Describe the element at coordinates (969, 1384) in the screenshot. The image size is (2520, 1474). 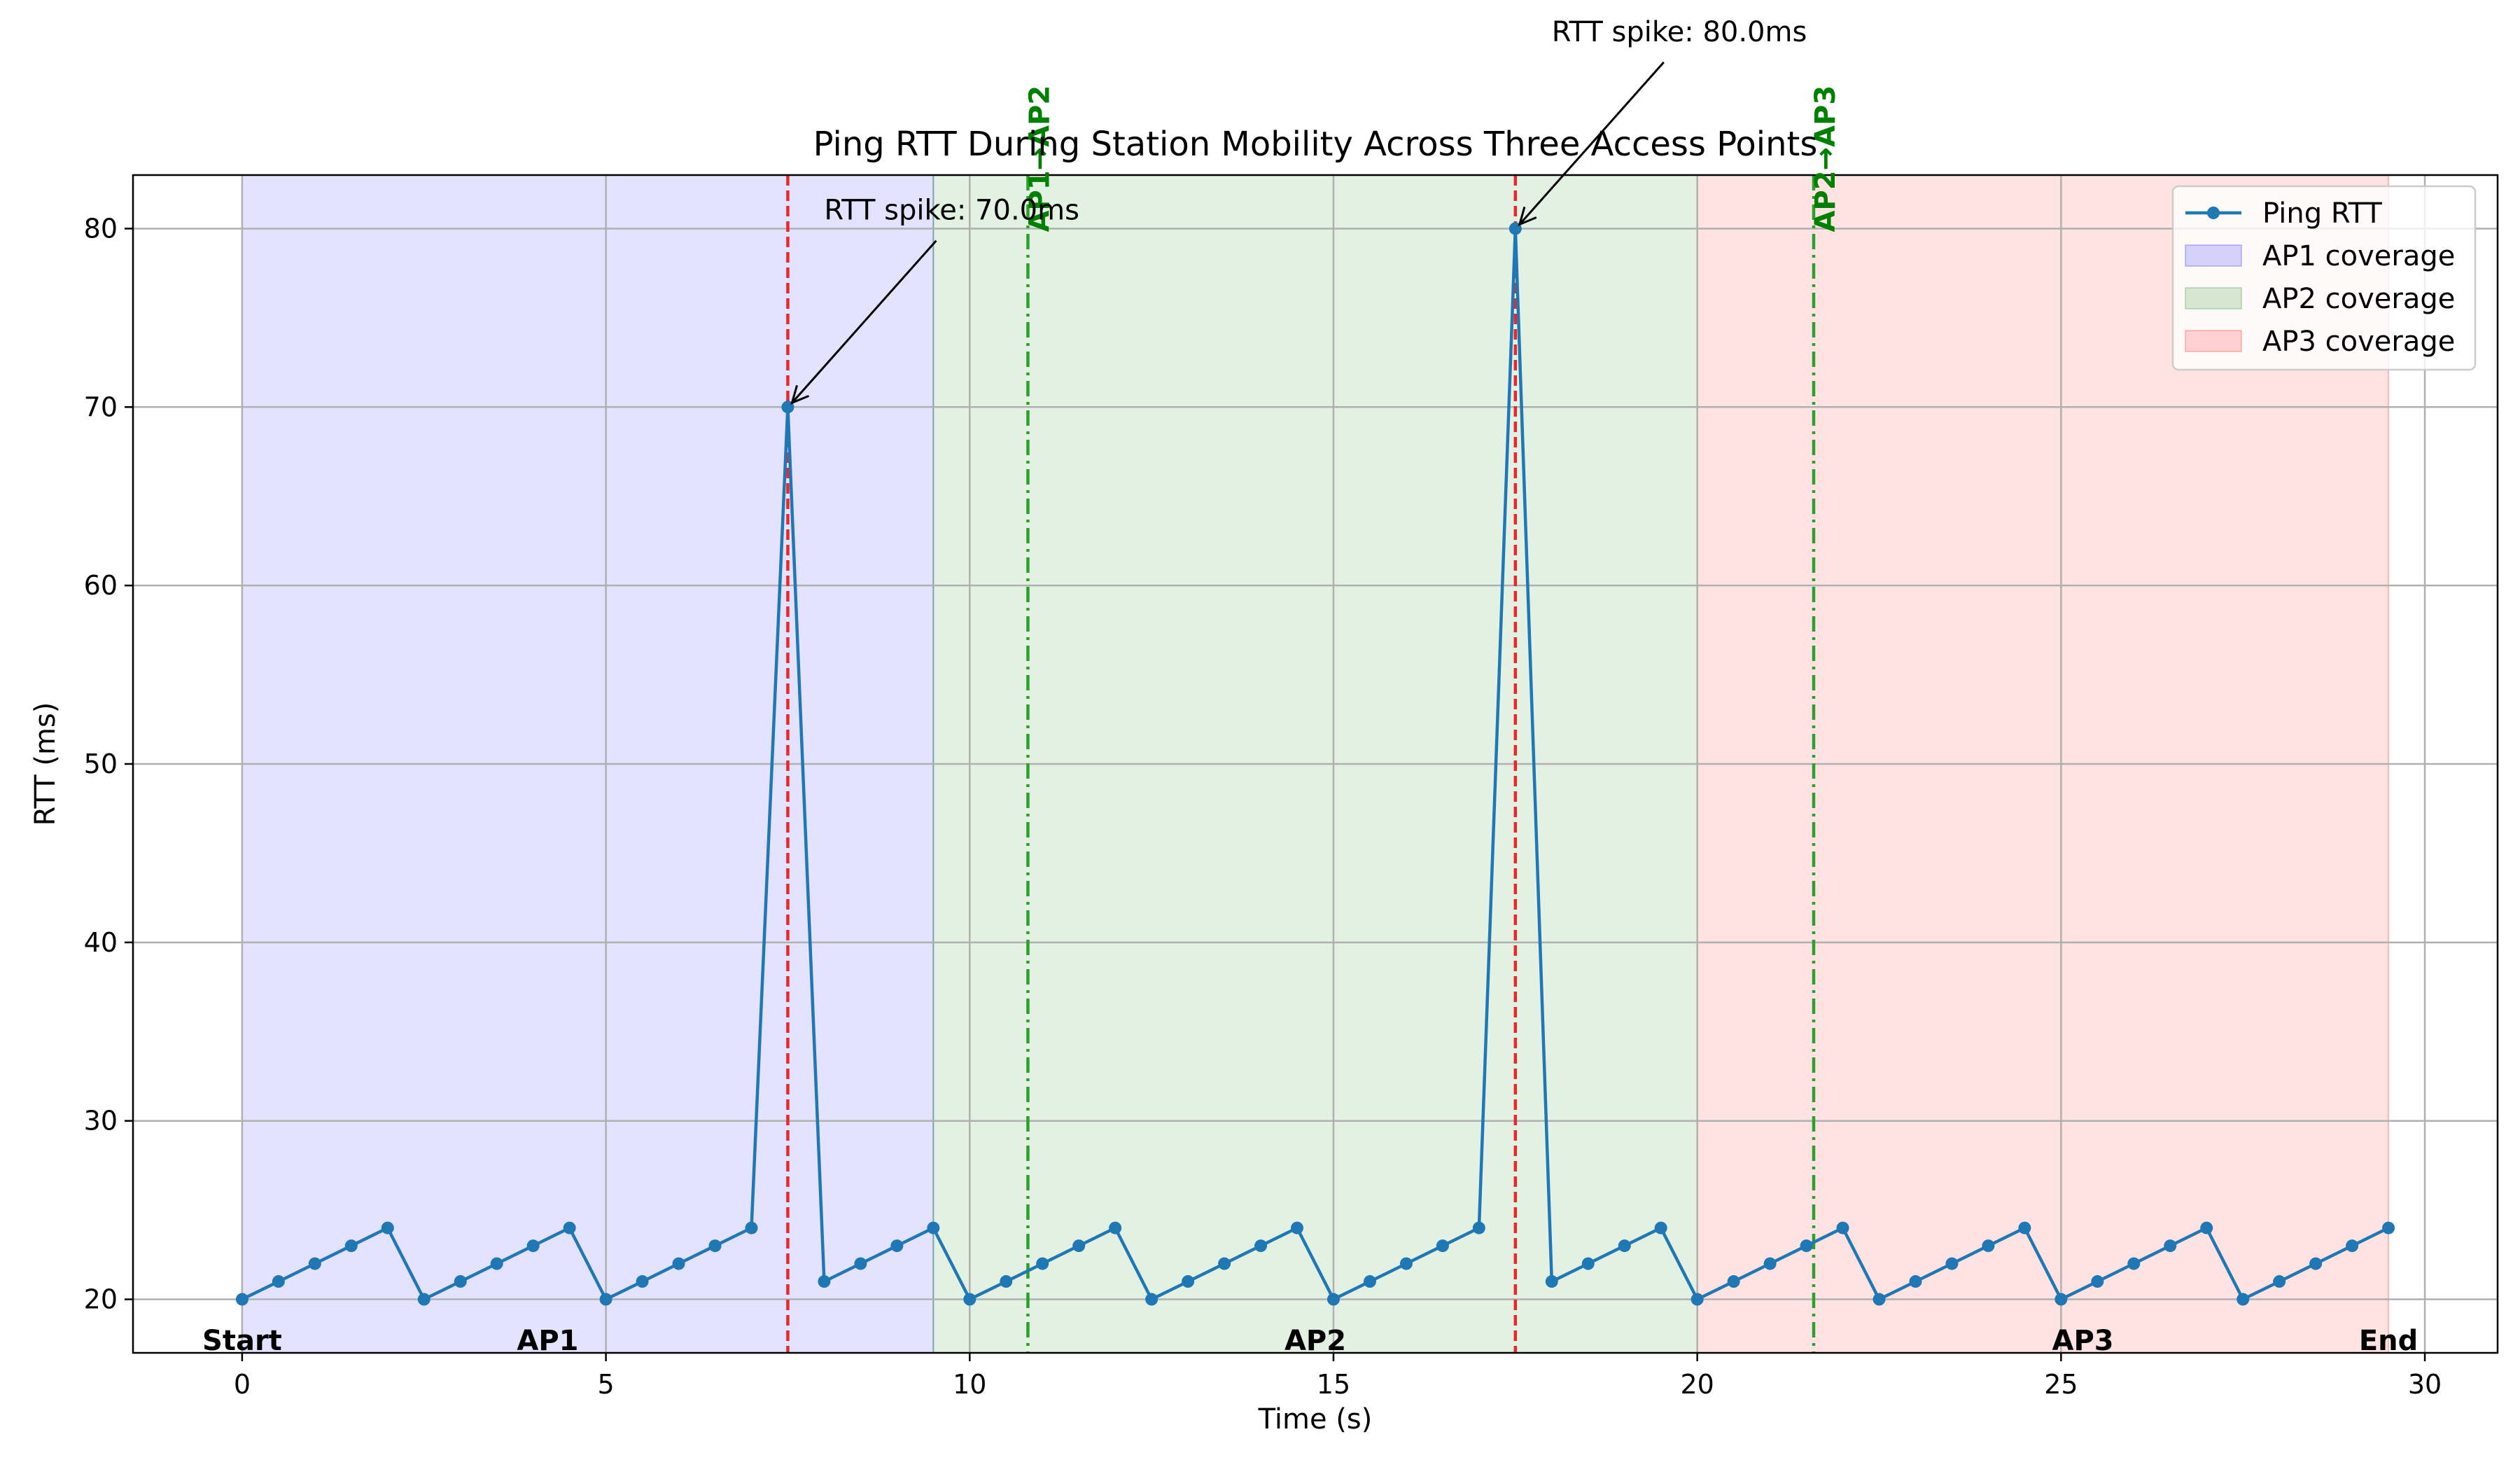
I see `x-tick-label: 10` at that location.